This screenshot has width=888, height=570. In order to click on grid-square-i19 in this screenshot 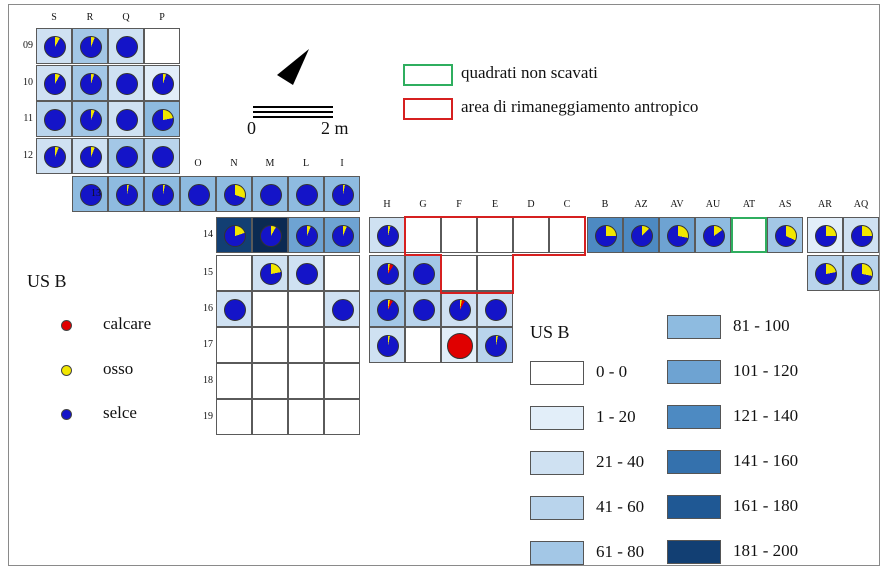, I will do `click(342, 417)`.